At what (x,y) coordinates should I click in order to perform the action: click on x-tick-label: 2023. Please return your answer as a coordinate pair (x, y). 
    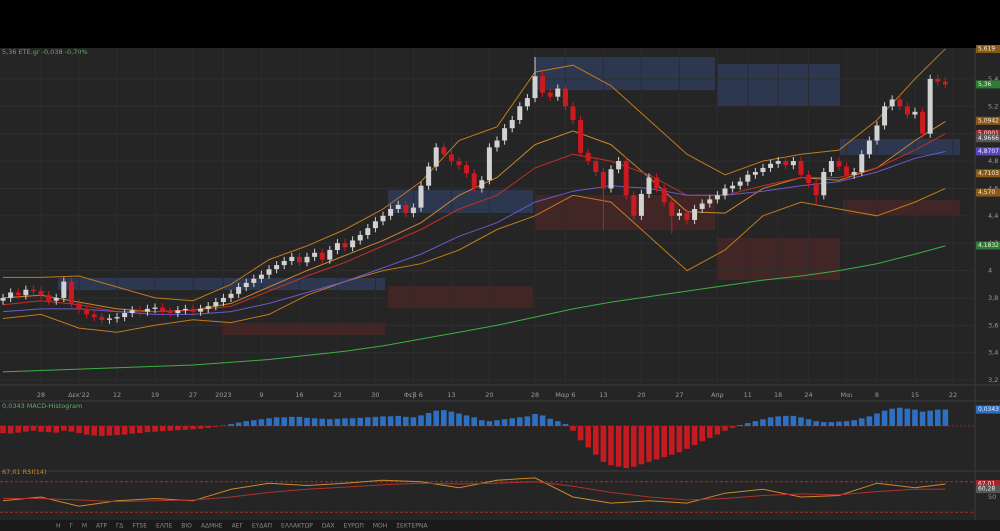
    Looking at the image, I should click on (223, 395).